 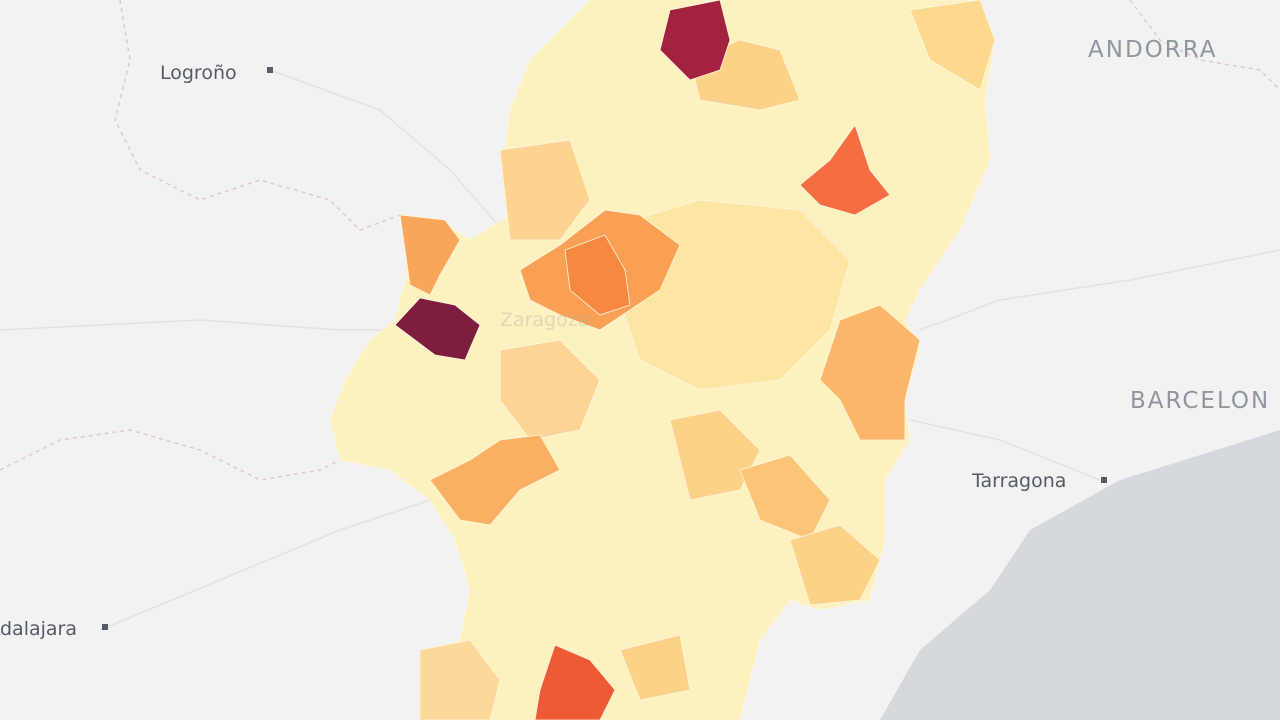 I want to click on city-label: Tarragona, so click(x=1018, y=481).